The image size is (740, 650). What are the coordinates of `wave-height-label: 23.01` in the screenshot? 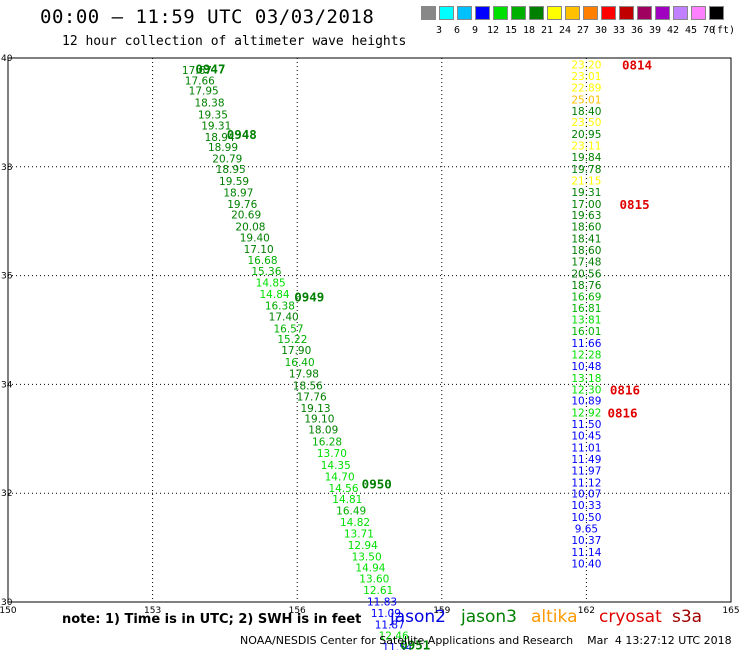 It's located at (586, 77).